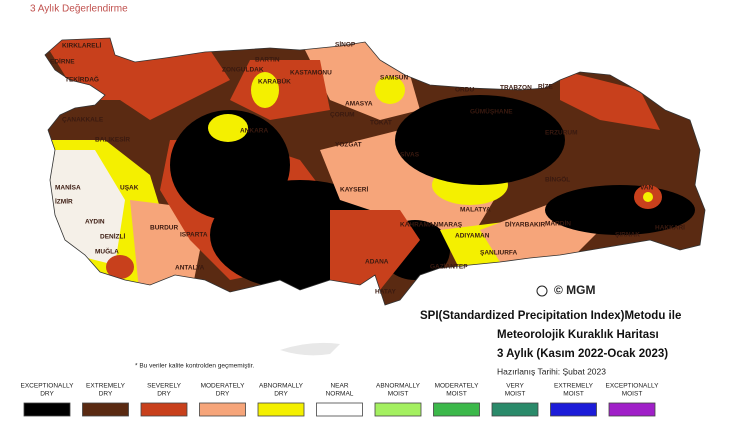 Image resolution: width=740 pixels, height=422 pixels. I want to click on city-label: MUĞLA, so click(107, 251).